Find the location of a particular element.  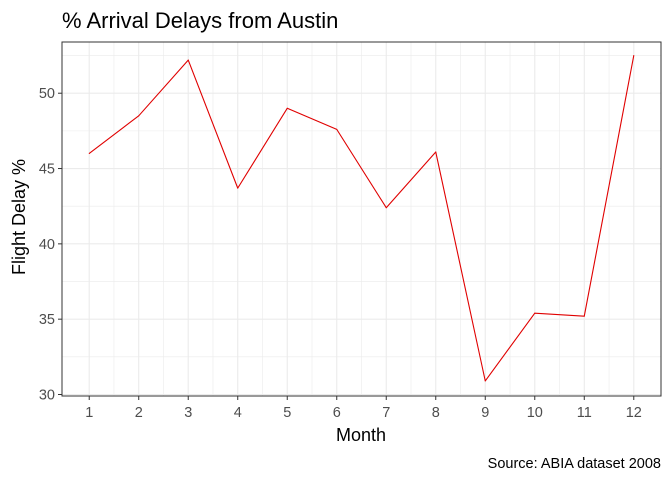

y-tick-label: 30 is located at coordinates (47, 395).